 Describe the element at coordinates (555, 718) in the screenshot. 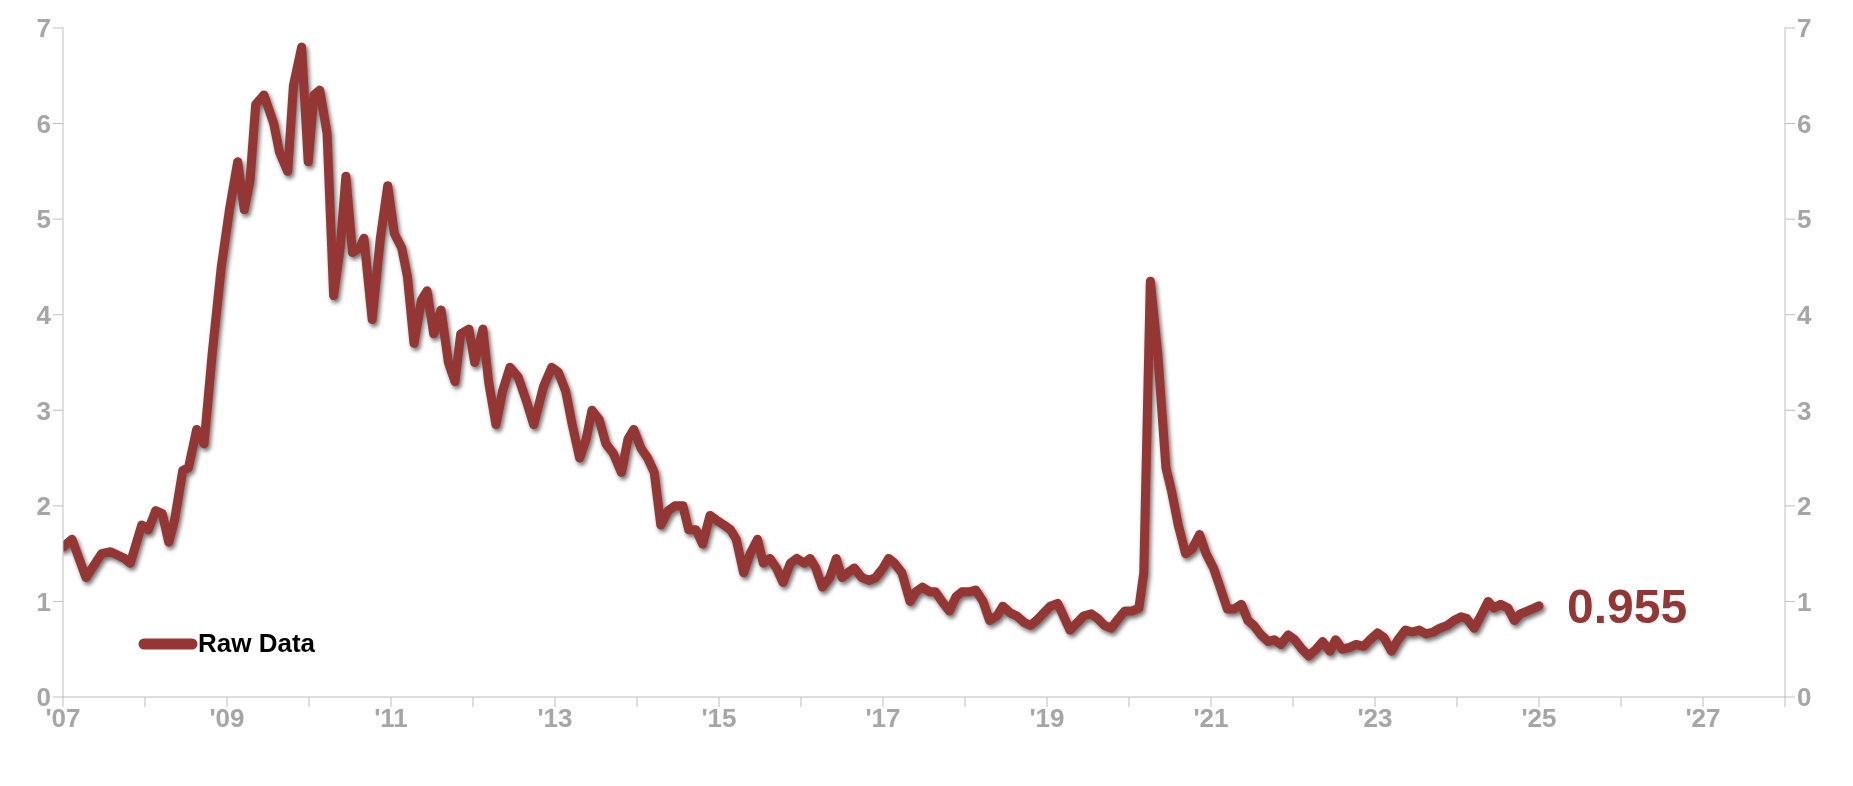

I see `x-tick-label: '13` at that location.